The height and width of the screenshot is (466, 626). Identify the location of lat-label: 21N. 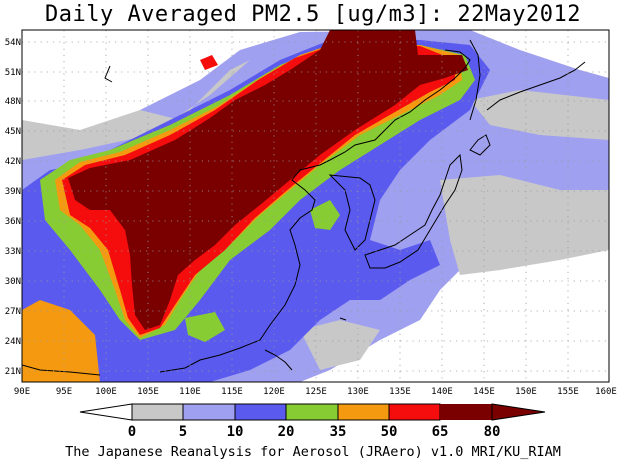
(13, 372).